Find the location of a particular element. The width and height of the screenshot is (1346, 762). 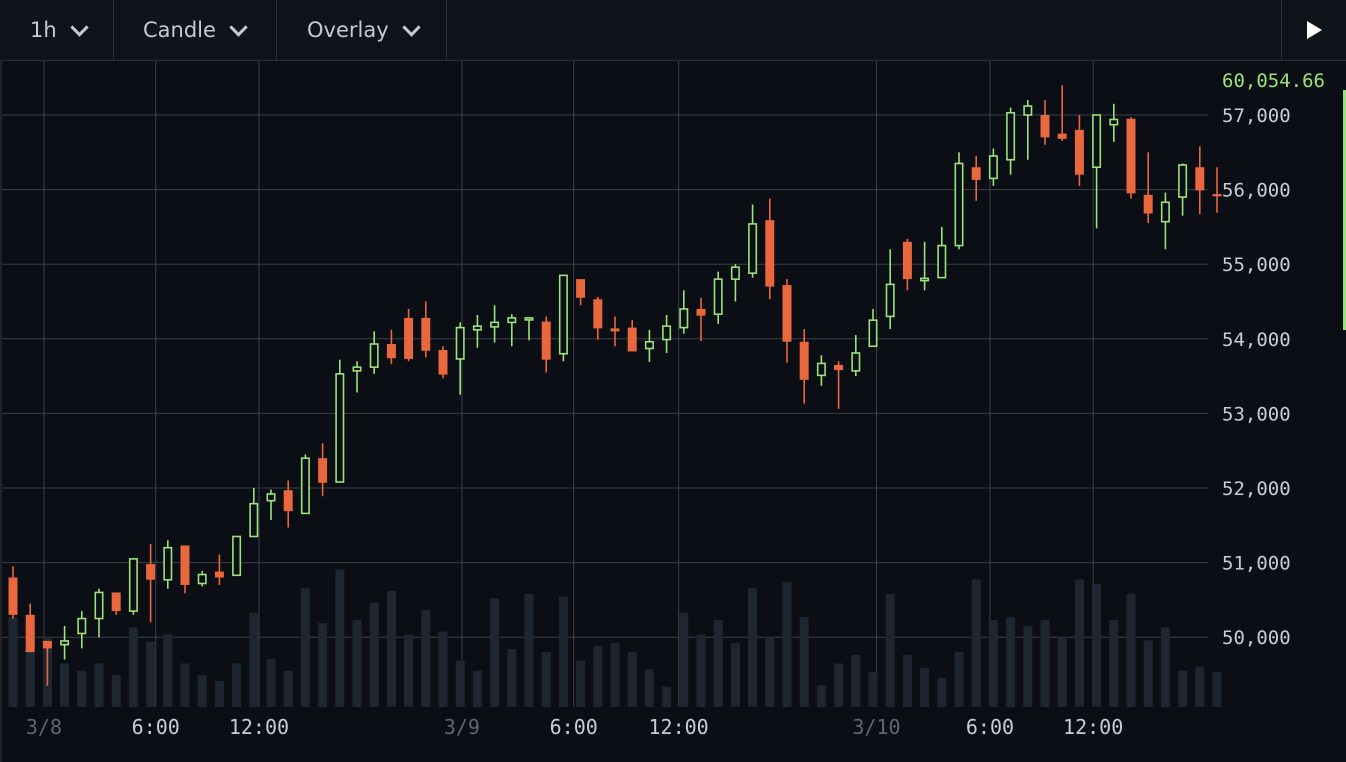

price-tick-label: 56,000 is located at coordinates (1256, 191).